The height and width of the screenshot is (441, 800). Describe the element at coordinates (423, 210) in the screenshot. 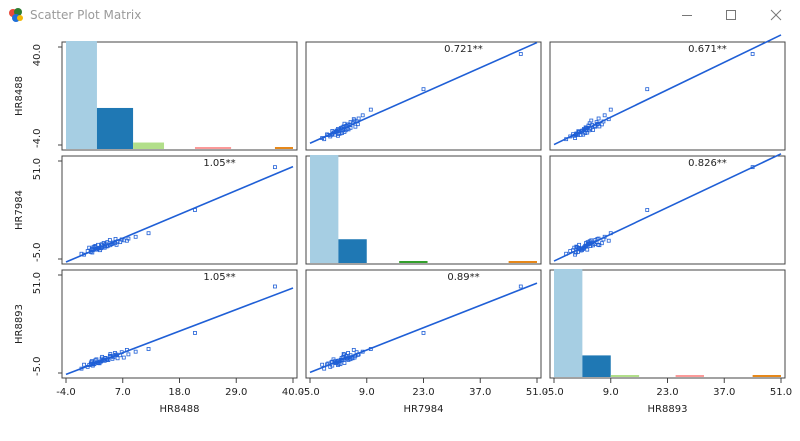

I see `panel-frame-hr7984-hr7984` at that location.